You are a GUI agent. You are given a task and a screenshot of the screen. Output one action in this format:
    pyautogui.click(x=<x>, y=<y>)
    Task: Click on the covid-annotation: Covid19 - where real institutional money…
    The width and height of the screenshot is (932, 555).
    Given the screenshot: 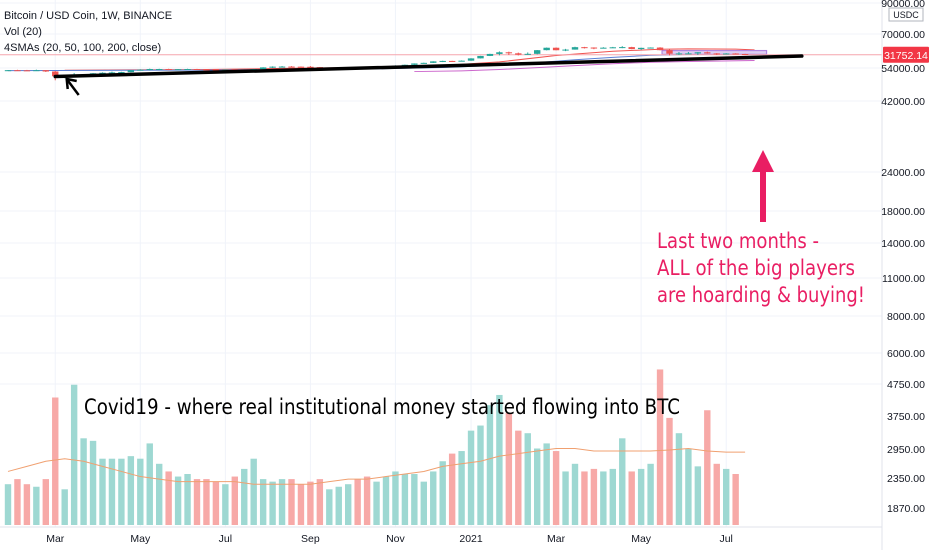 What is the action you would take?
    pyautogui.click(x=382, y=407)
    